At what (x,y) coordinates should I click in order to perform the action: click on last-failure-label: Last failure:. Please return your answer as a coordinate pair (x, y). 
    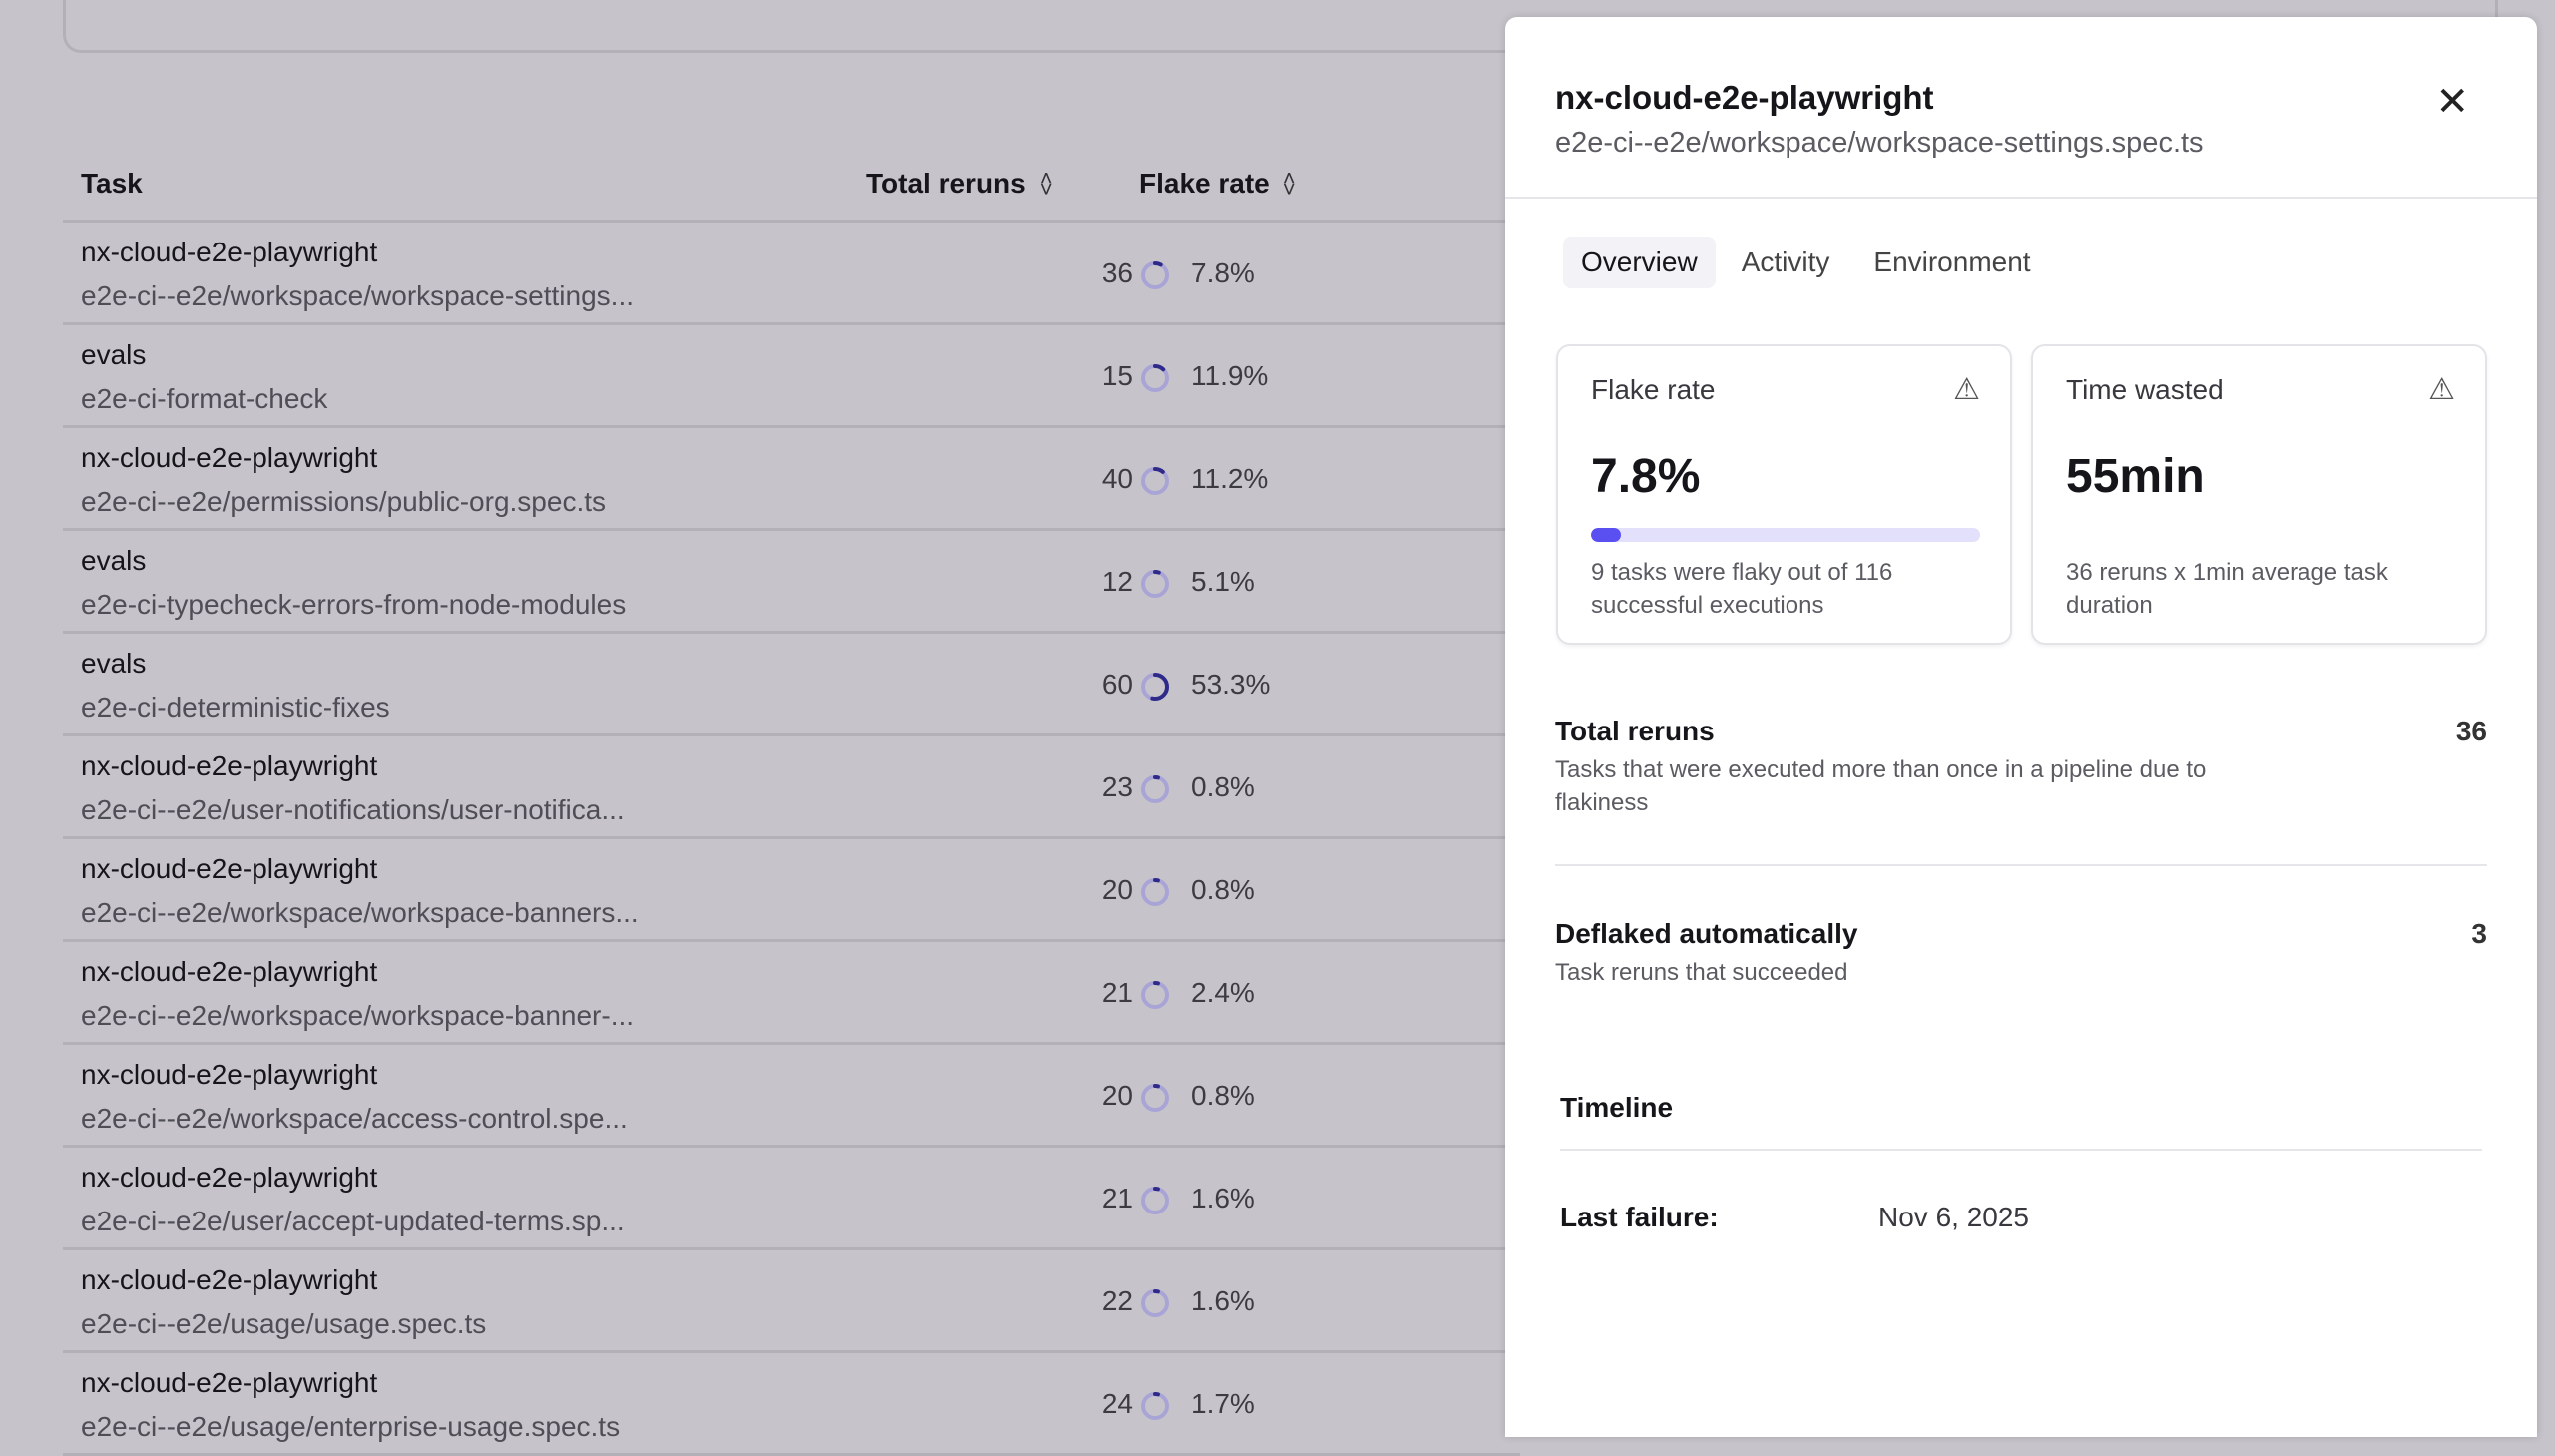
    Looking at the image, I should click on (1639, 1217).